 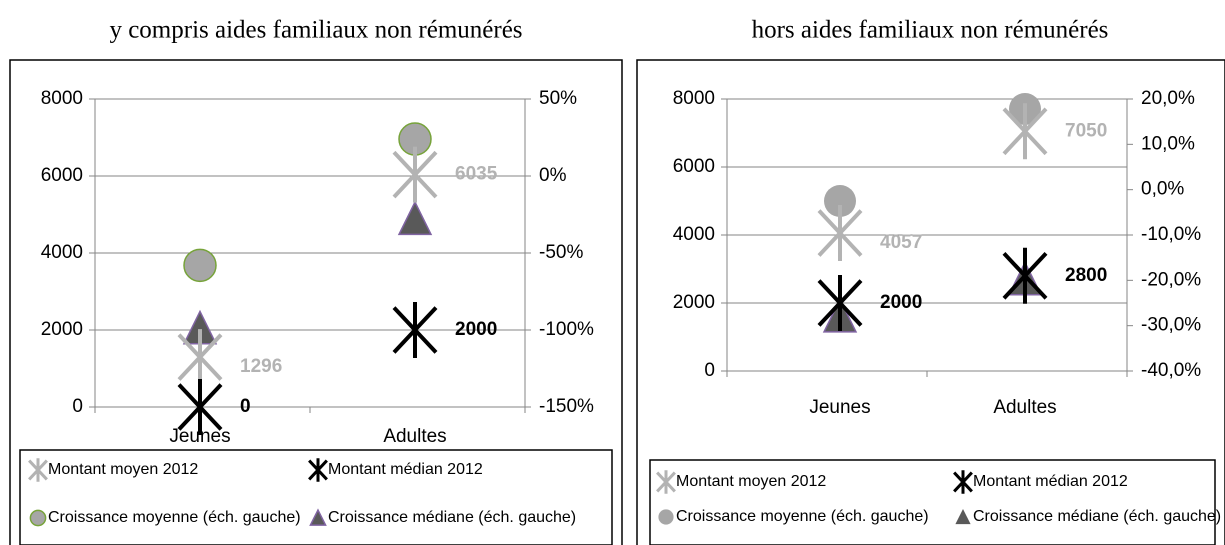 What do you see at coordinates (1086, 275) in the screenshot?
I see `data-label: 2800` at bounding box center [1086, 275].